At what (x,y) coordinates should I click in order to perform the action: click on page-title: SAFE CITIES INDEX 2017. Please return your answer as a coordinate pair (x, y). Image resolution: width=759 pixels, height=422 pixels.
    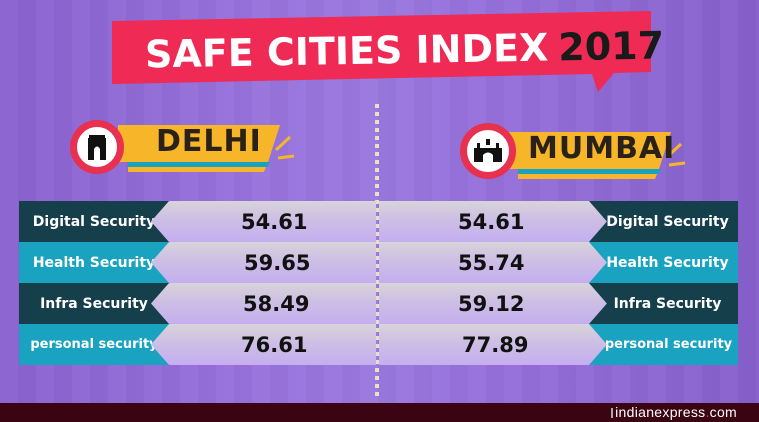
    Looking at the image, I should click on (405, 49).